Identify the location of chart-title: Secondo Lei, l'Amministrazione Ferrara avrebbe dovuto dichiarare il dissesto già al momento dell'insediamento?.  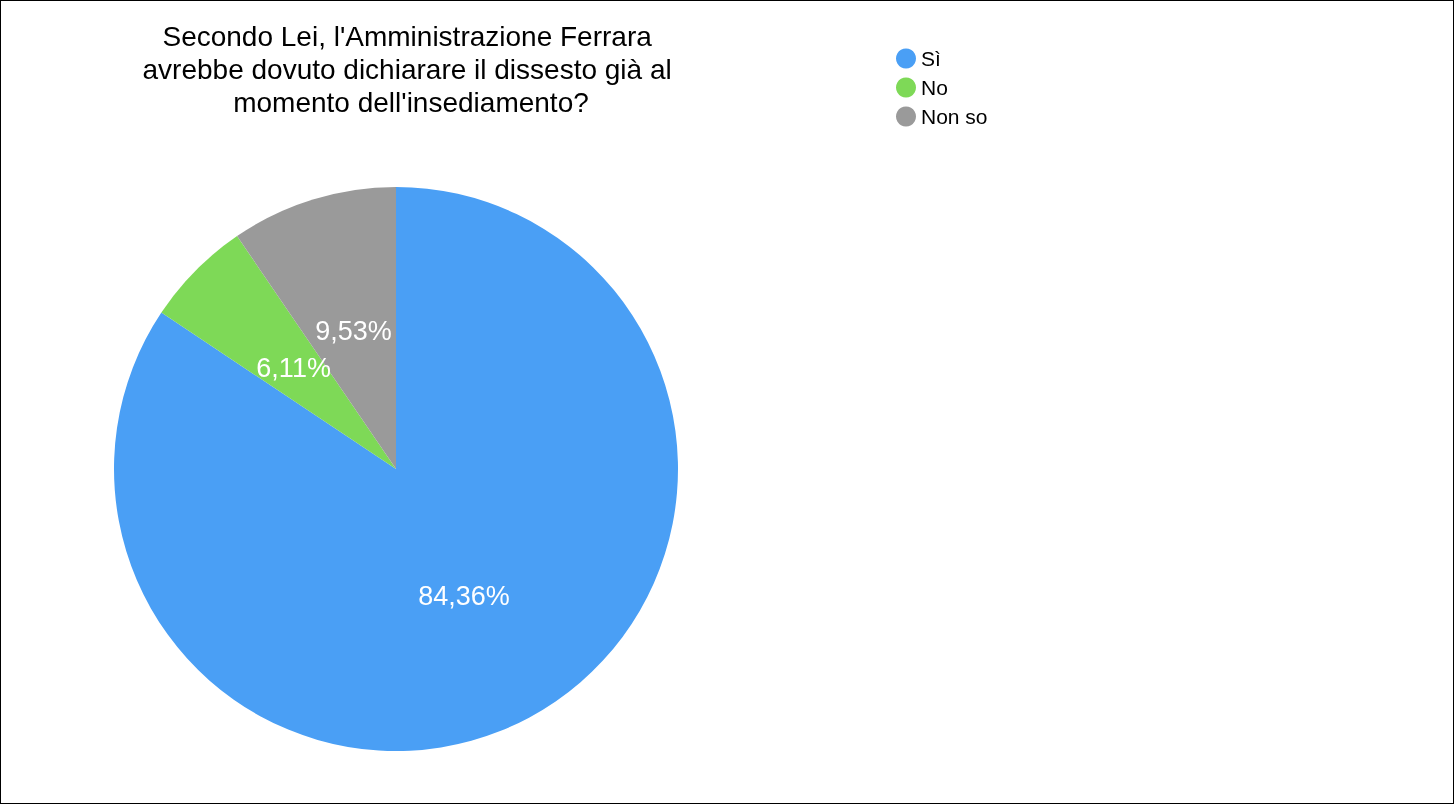
(411, 69).